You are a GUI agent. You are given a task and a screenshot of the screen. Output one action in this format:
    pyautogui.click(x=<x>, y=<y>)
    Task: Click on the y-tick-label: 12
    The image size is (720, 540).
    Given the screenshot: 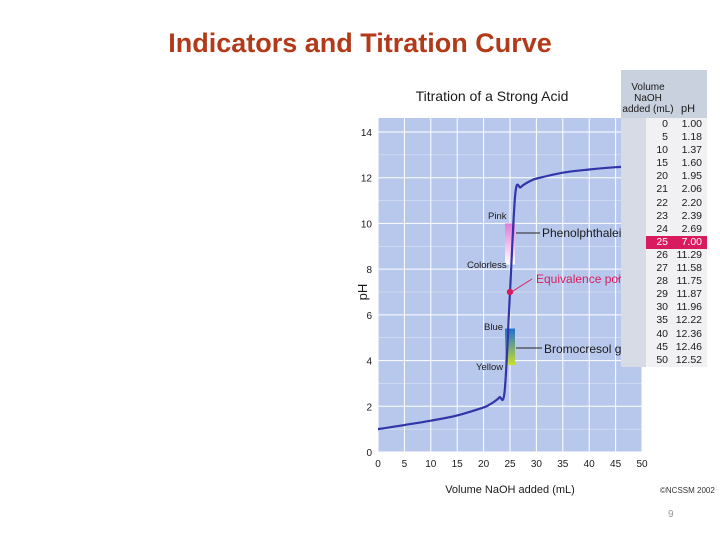 What is the action you would take?
    pyautogui.click(x=367, y=179)
    